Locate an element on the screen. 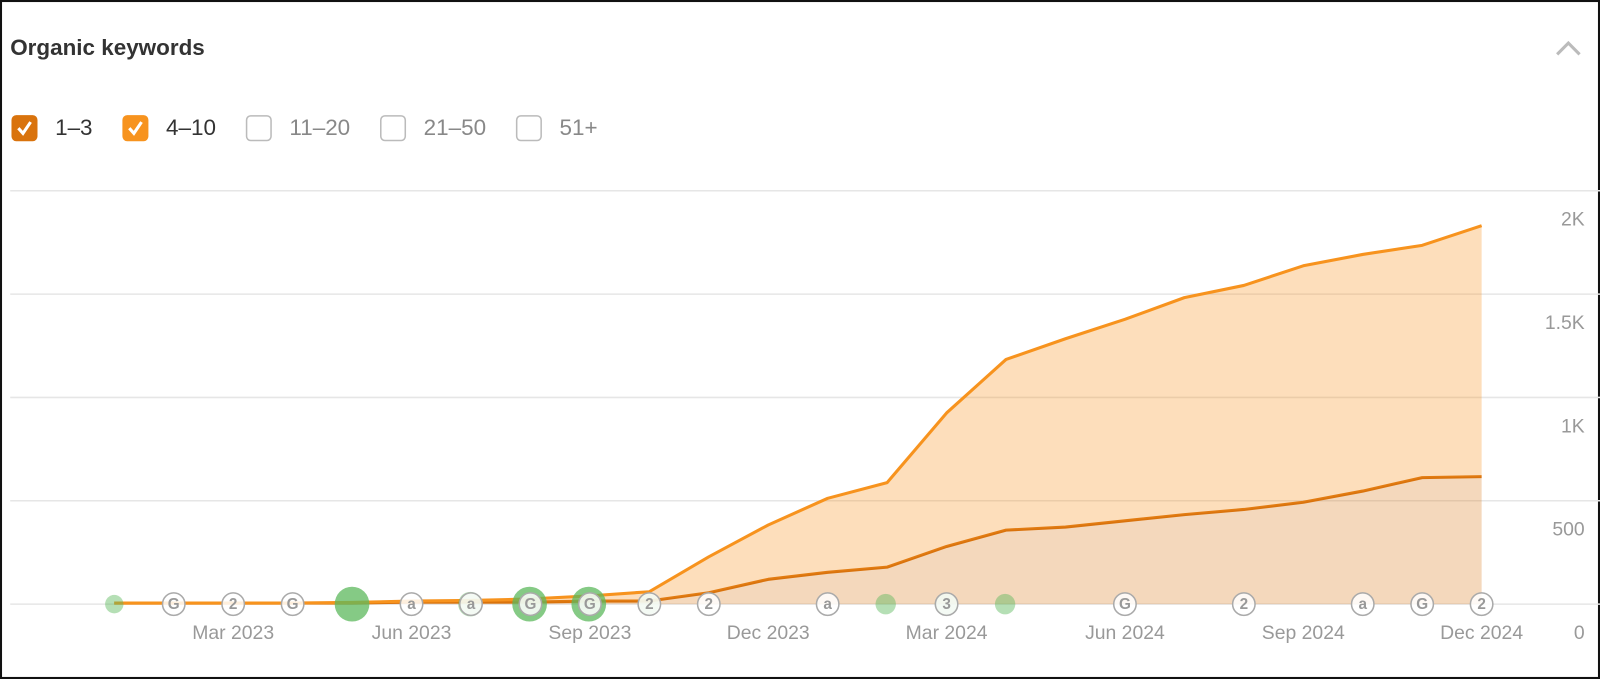 The image size is (1600, 679). legend: 1–3 4–10 11–20 21–50 51+ is located at coordinates (304, 128).